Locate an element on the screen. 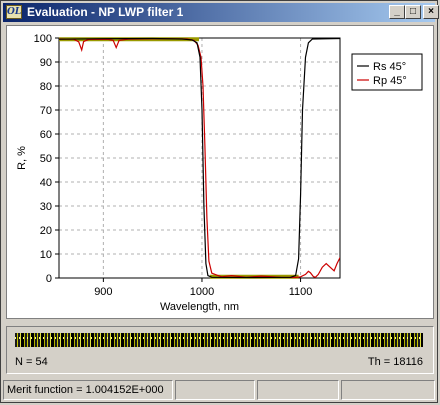 This screenshot has width=440, height=405. y-tick-label: 10 is located at coordinates (46, 255).